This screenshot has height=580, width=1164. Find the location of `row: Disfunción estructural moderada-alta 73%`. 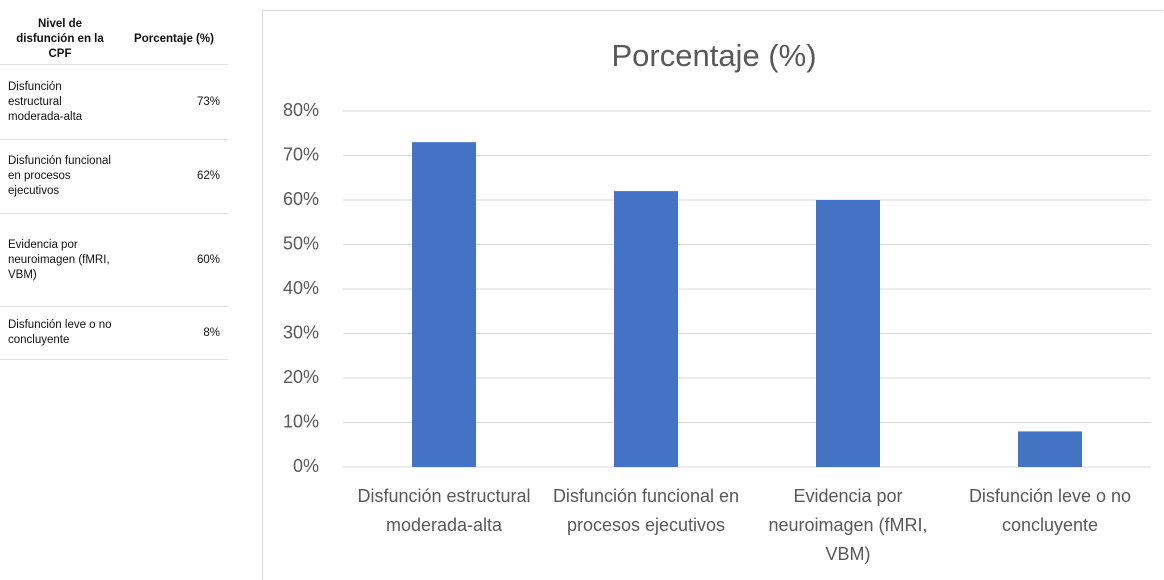

row: Disfunción estructural moderada-alta 73% is located at coordinates (114, 102).